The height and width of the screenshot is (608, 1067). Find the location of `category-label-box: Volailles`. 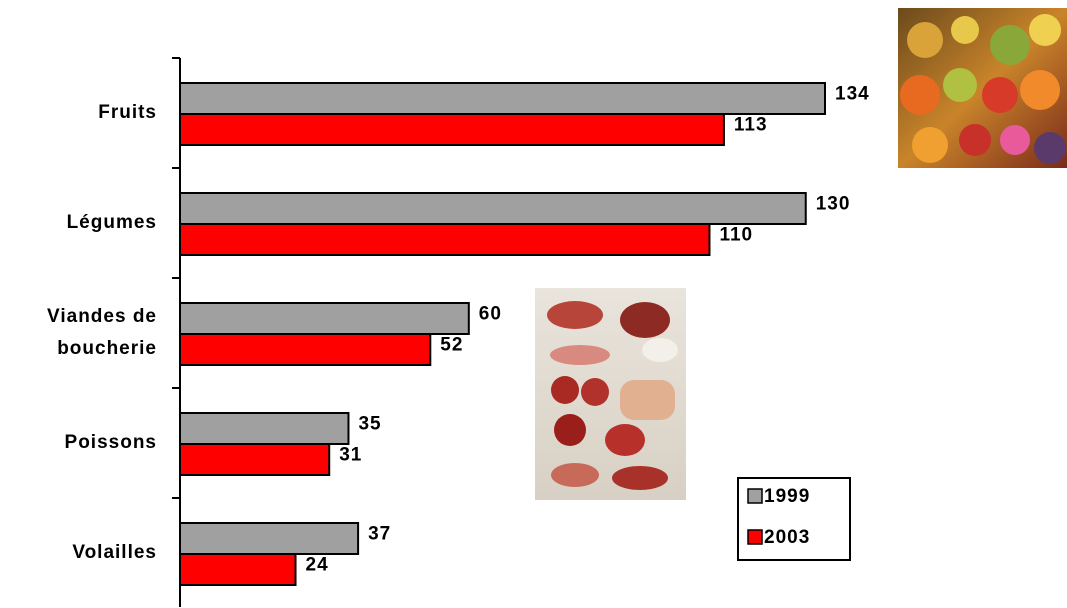

category-label-box: Volailles is located at coordinates (78, 553).